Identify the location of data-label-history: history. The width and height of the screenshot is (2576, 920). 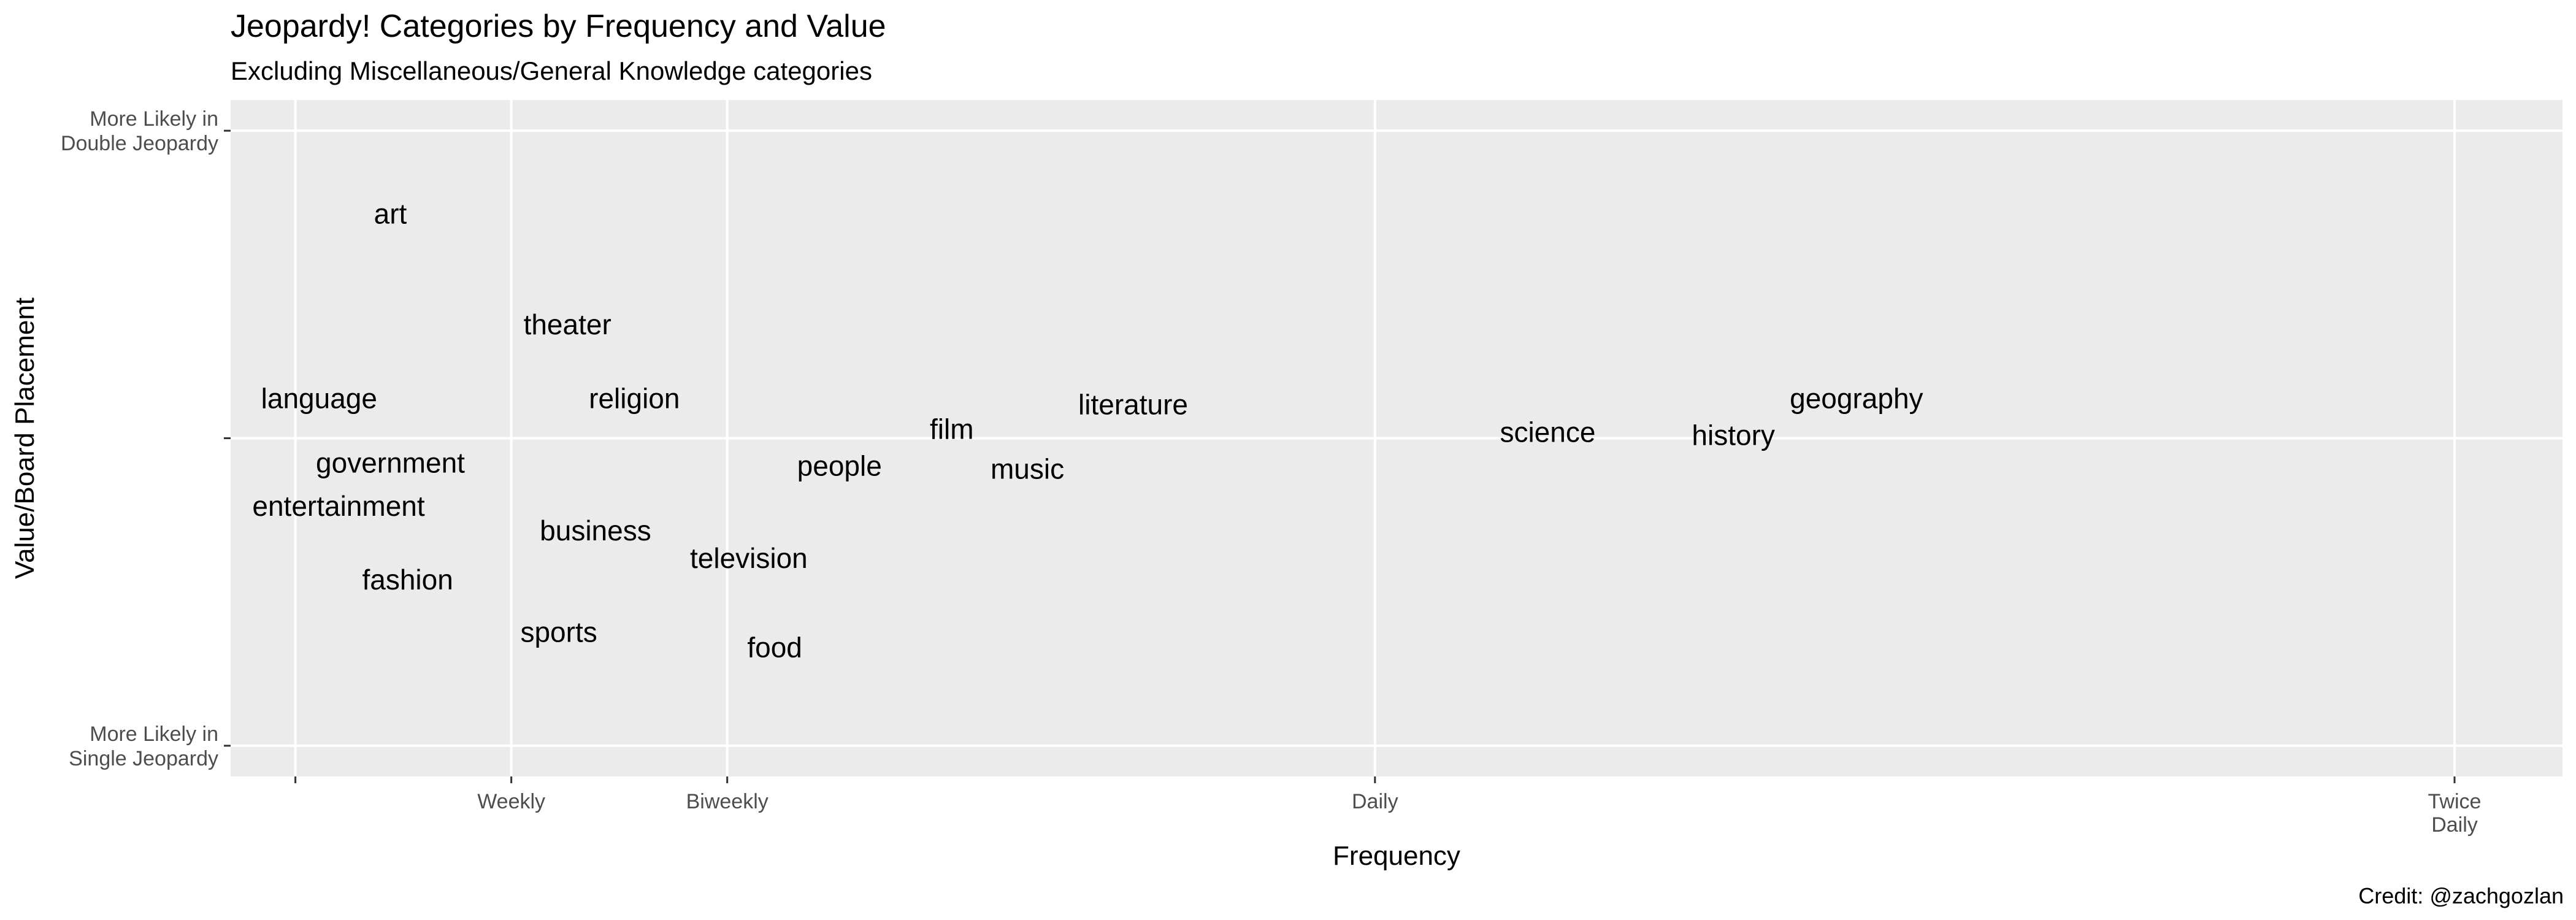
(1733, 435).